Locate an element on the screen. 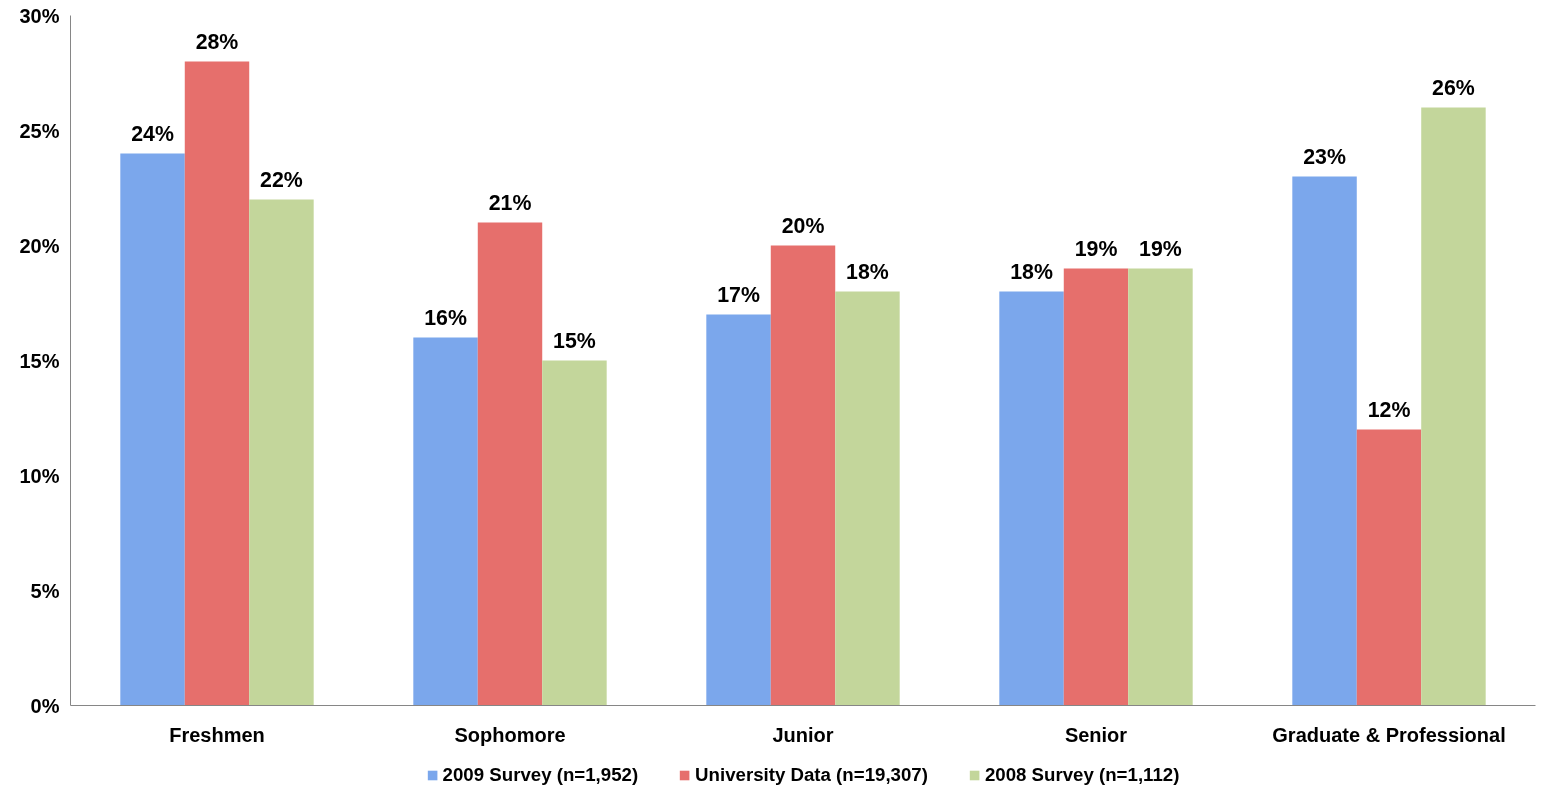 The image size is (1552, 810). data-label: 16% is located at coordinates (445, 317).